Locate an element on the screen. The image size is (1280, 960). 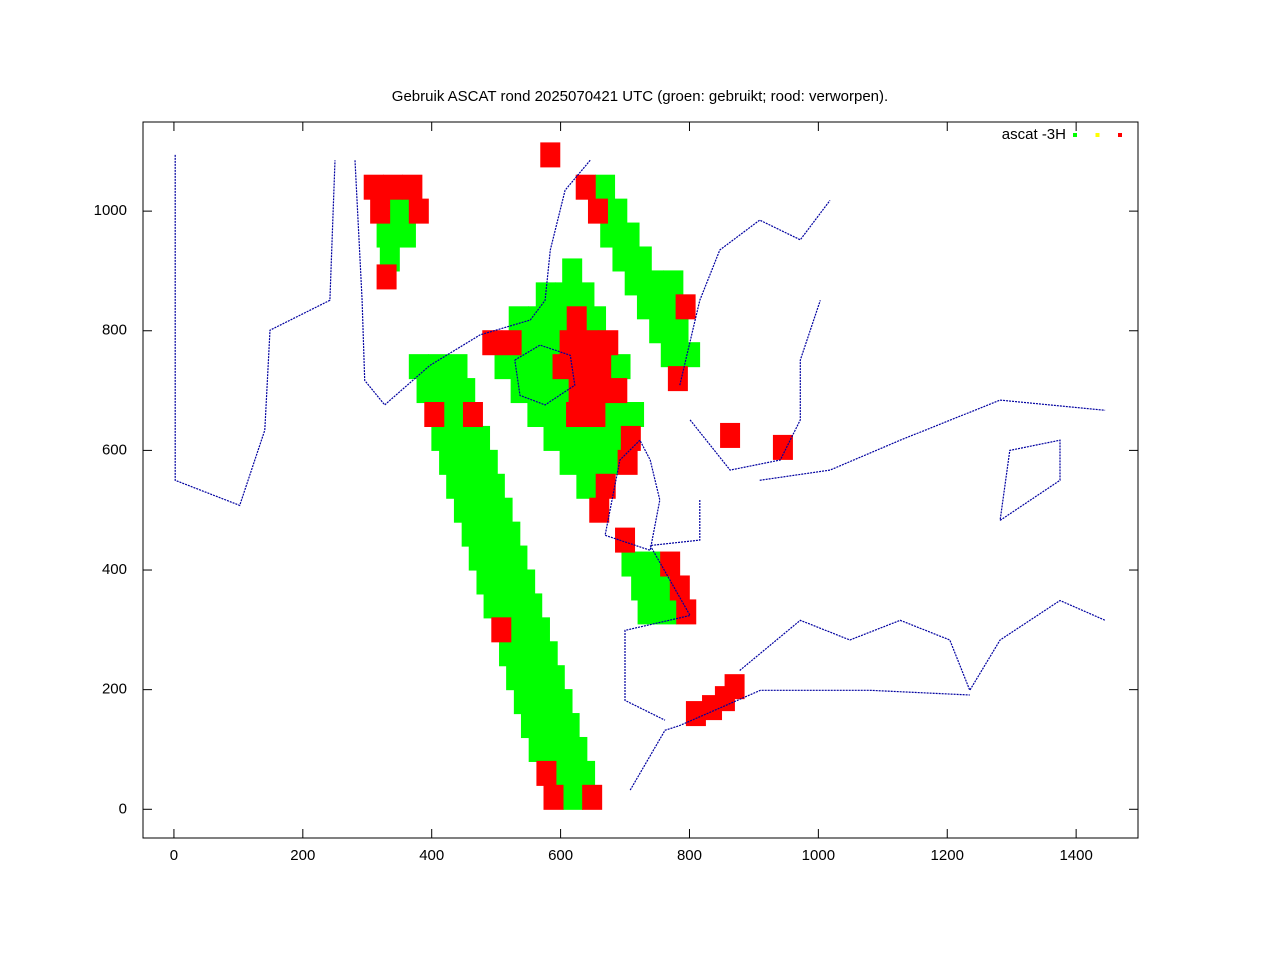
x-tick-label: 1400 is located at coordinates (1075, 855).